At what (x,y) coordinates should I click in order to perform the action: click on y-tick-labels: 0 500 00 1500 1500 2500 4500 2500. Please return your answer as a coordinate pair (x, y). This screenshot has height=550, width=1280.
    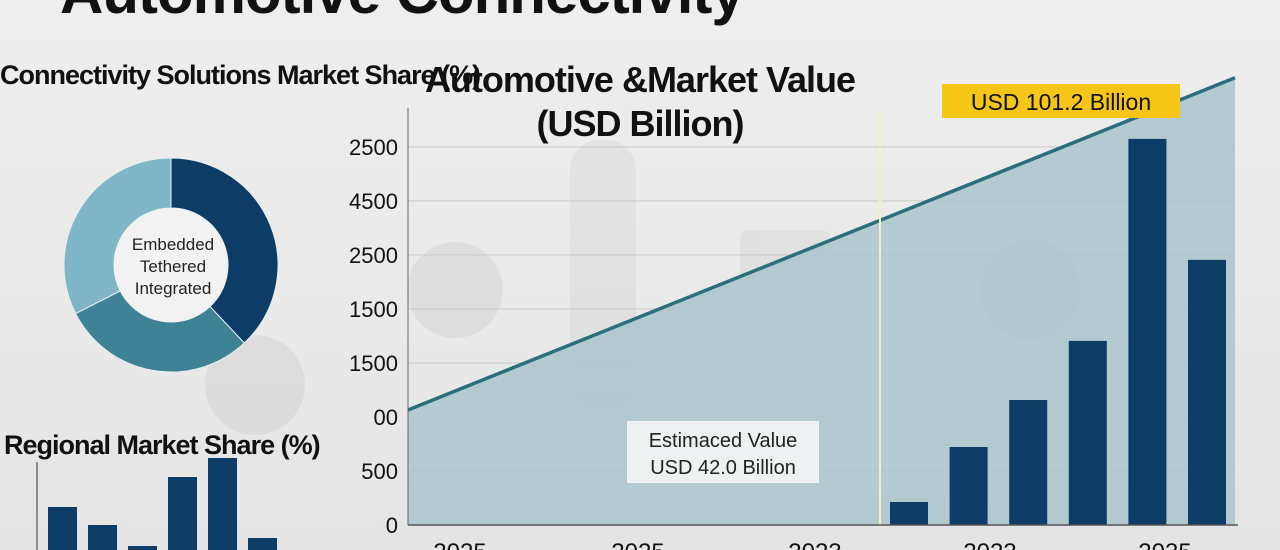
    Looking at the image, I should click on (373, 336).